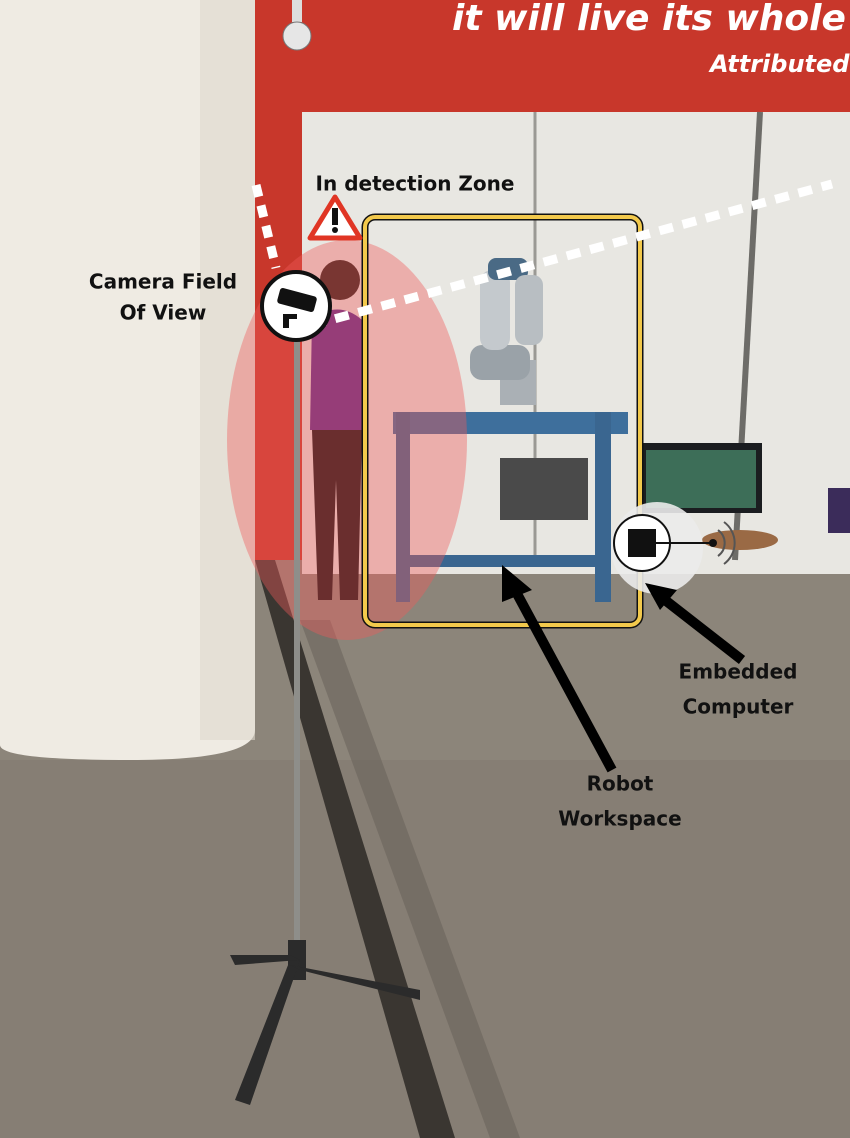  Describe the element at coordinates (740, 540) in the screenshot. I see `side-table` at that location.